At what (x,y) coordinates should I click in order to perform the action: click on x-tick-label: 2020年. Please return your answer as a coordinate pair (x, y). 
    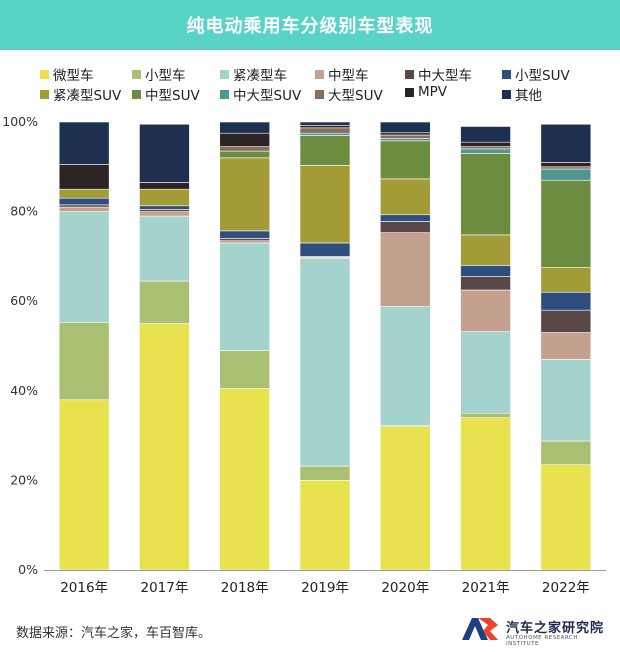
    Looking at the image, I should click on (405, 588).